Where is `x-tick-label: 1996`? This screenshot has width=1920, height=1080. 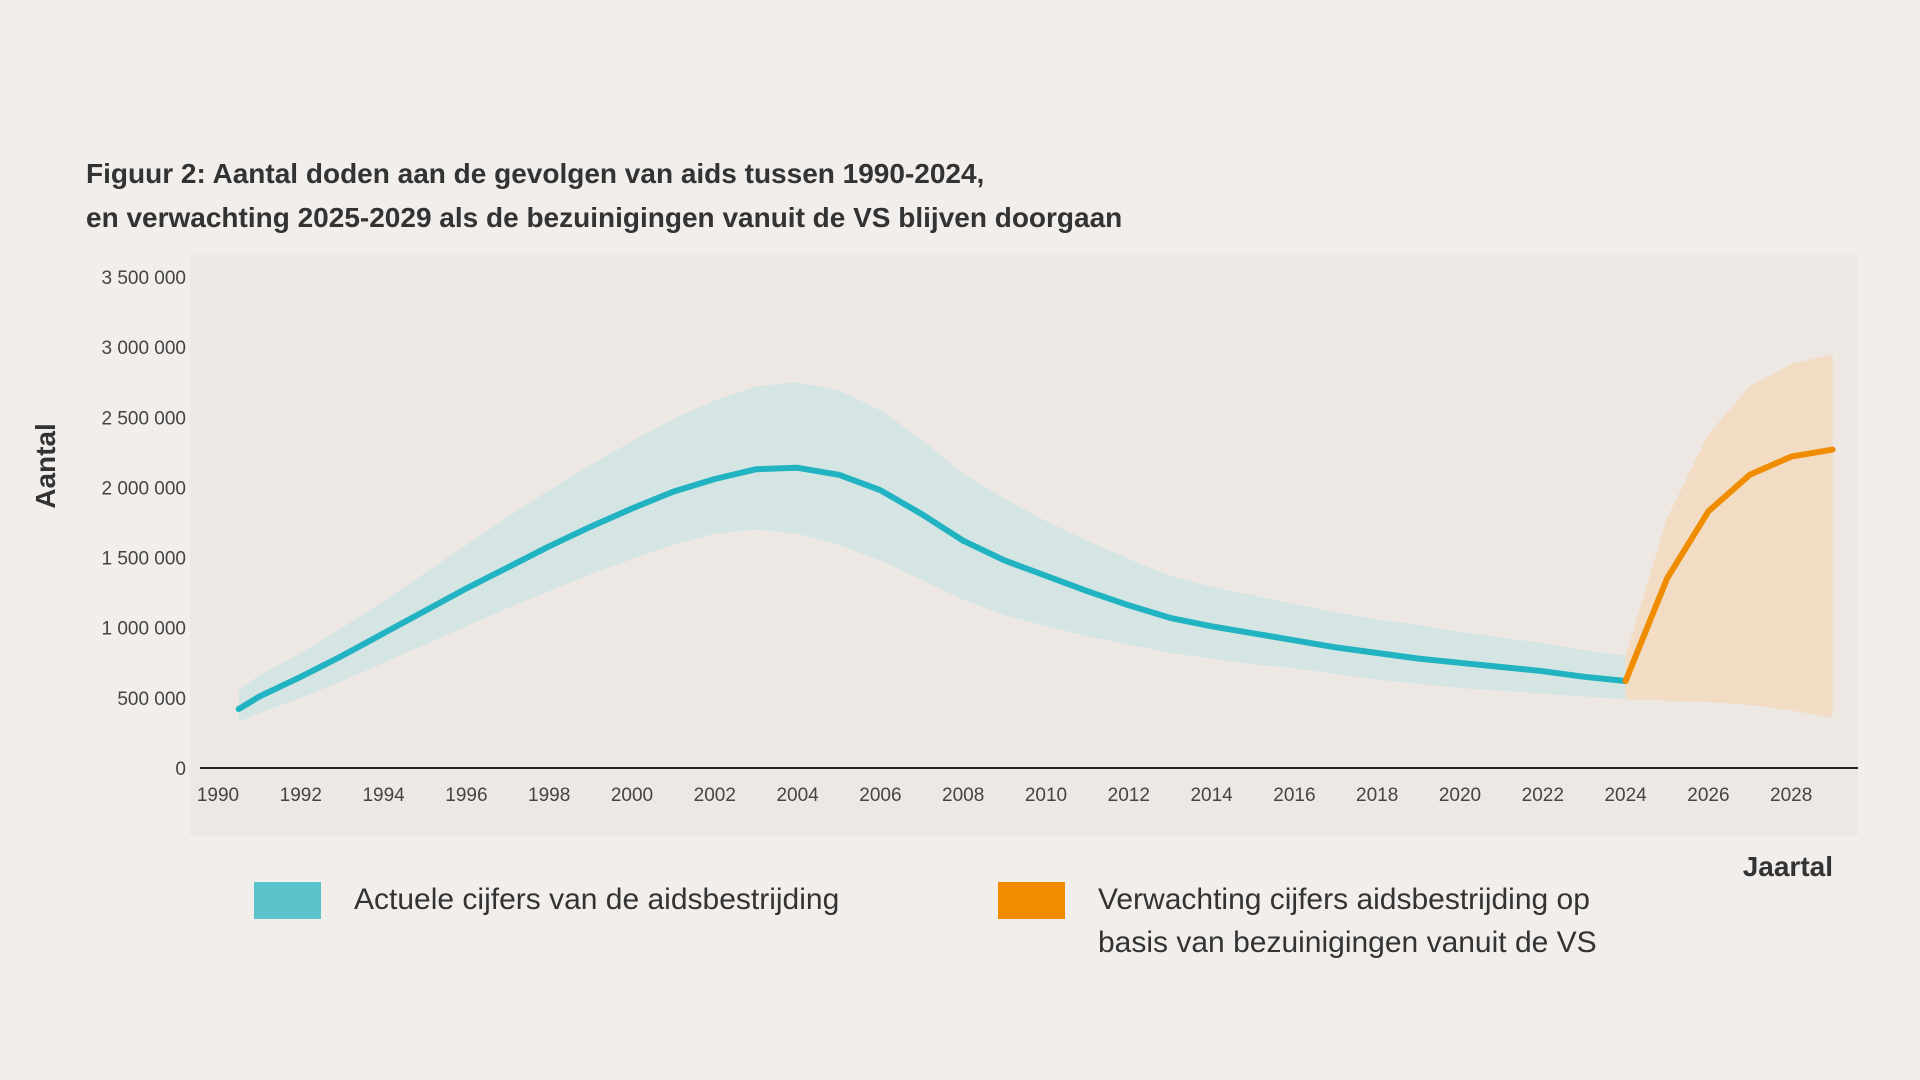 x-tick-label: 1996 is located at coordinates (466, 795).